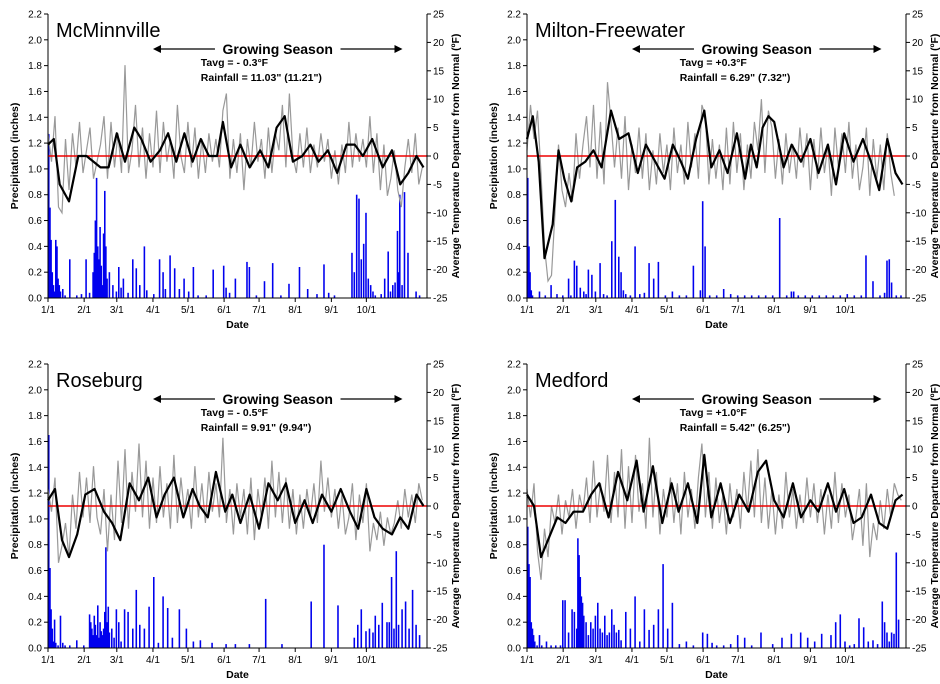 The width and height of the screenshot is (940, 684). Describe the element at coordinates (919, 213) in the screenshot. I see `y2-tick-label: -10` at that location.